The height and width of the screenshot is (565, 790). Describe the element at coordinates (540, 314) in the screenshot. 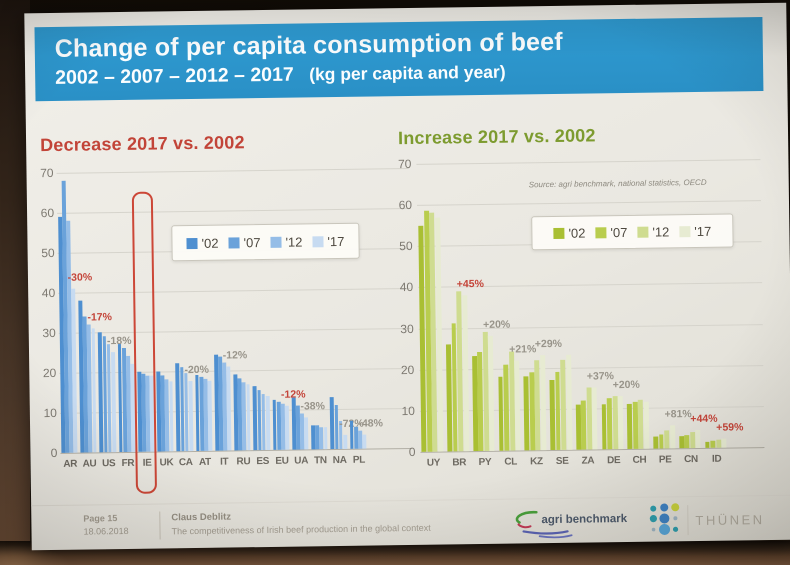

I see `bar-group-kz: KZ +29%` at that location.